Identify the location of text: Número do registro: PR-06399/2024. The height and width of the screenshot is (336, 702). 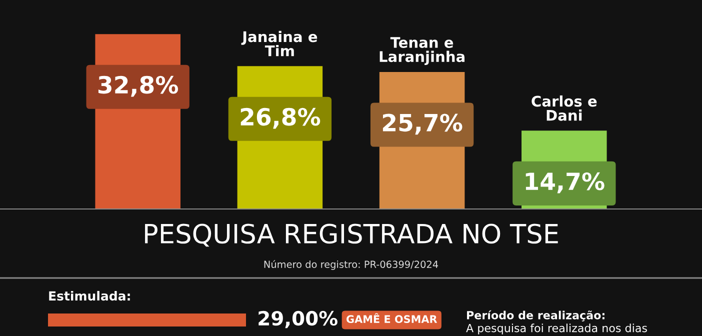
(351, 265).